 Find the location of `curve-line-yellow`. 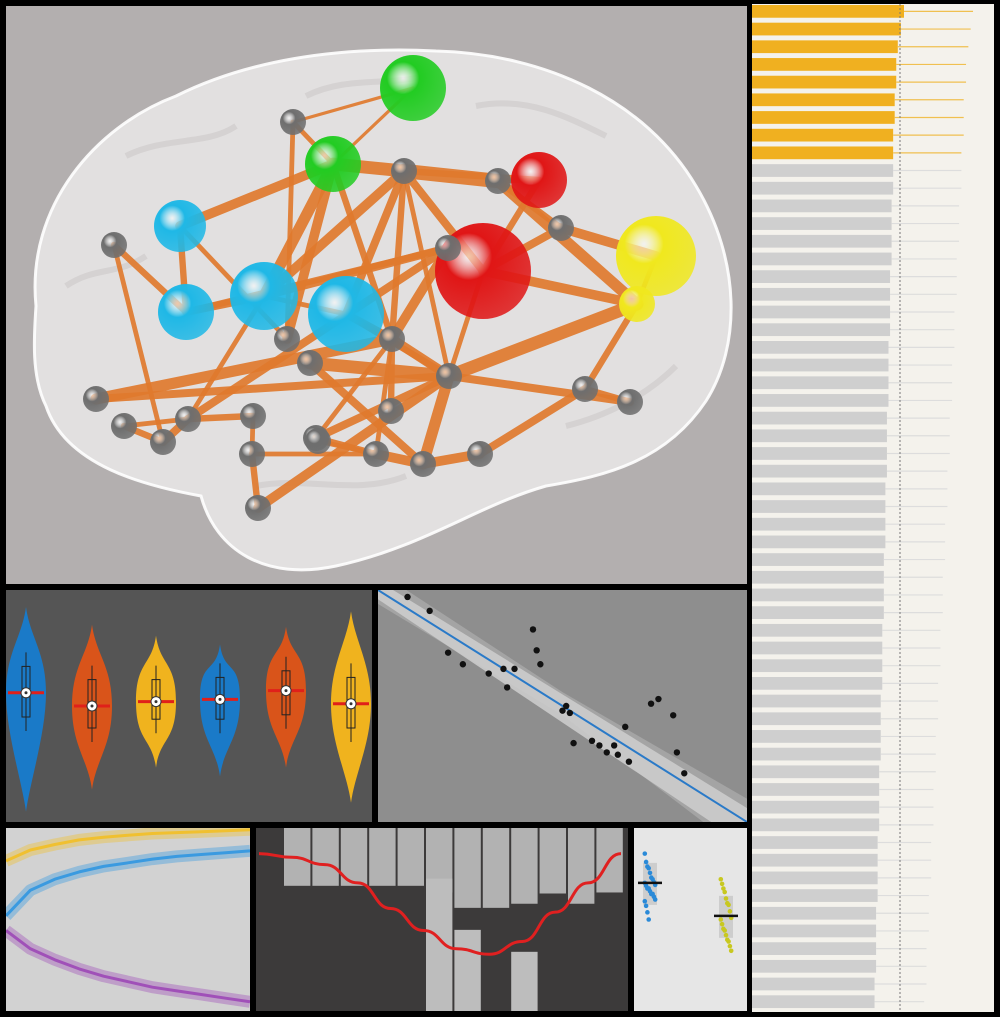

curve-line-yellow is located at coordinates (128, 845).